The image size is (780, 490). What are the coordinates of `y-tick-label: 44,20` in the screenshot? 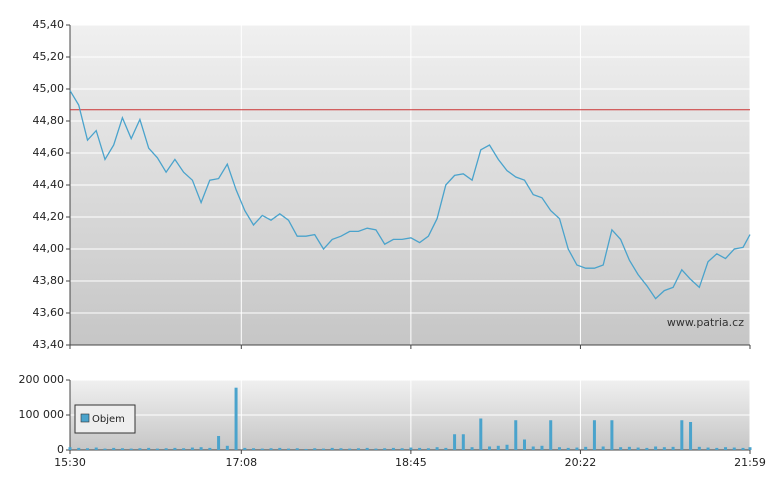 It's located at (49, 216).